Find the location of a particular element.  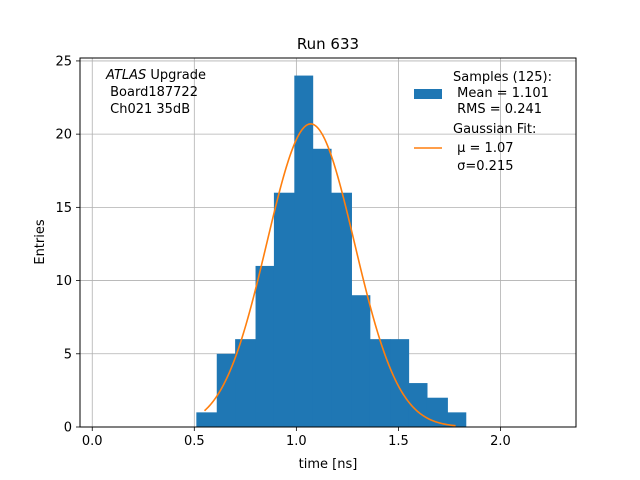

x-tick-label: 0.0 is located at coordinates (92, 441).